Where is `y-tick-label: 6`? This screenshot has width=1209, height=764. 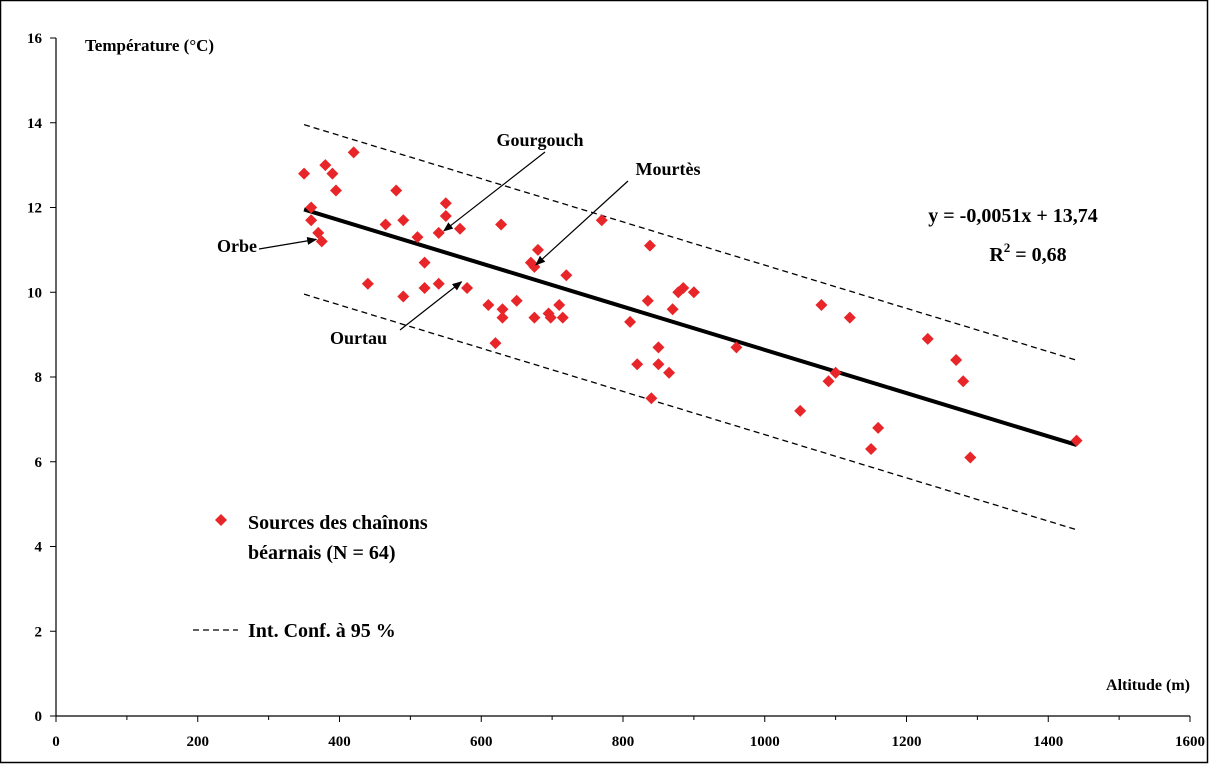
y-tick-label: 6 is located at coordinates (39, 463).